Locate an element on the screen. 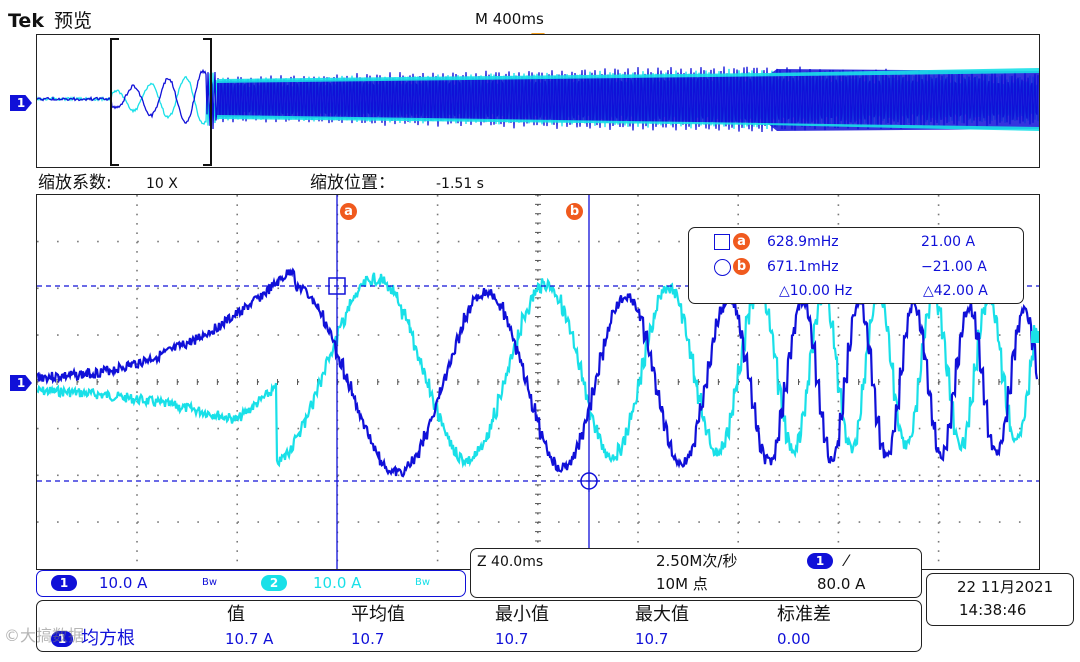  ch1-scale: 10.0 A is located at coordinates (123, 583).